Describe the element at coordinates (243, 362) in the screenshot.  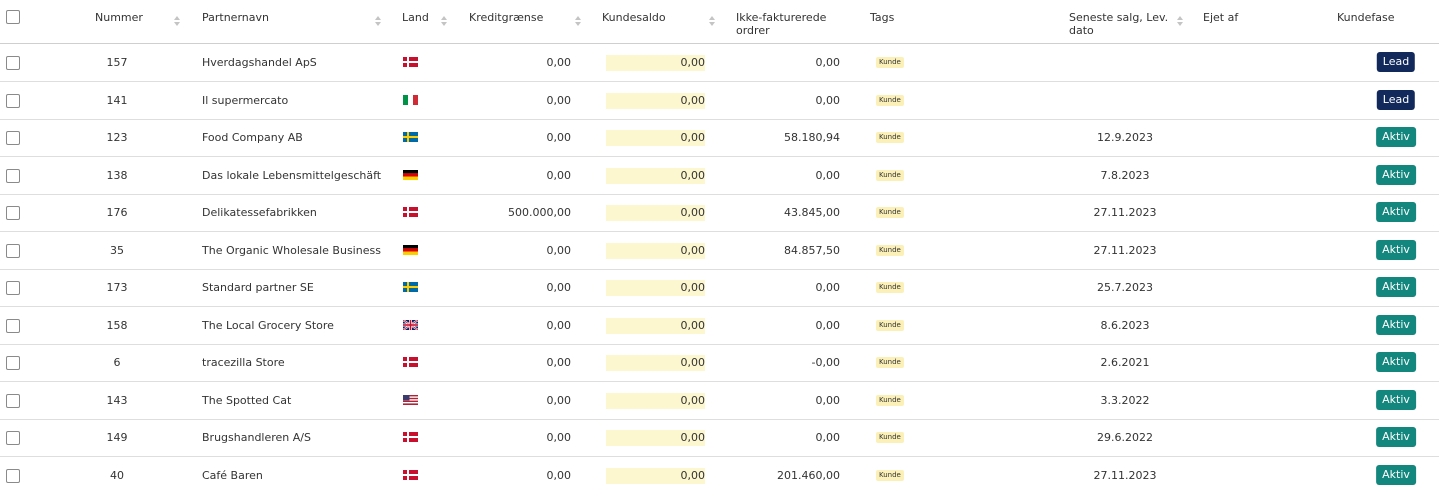
I see `partner-name: tracezilla Store` at that location.